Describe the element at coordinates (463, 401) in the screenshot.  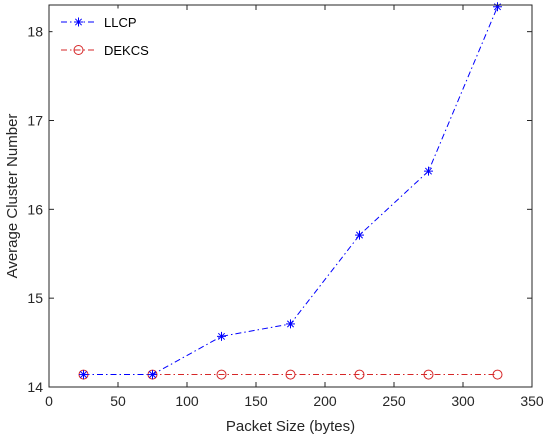
I see `x-tick-label-6: 300` at that location.